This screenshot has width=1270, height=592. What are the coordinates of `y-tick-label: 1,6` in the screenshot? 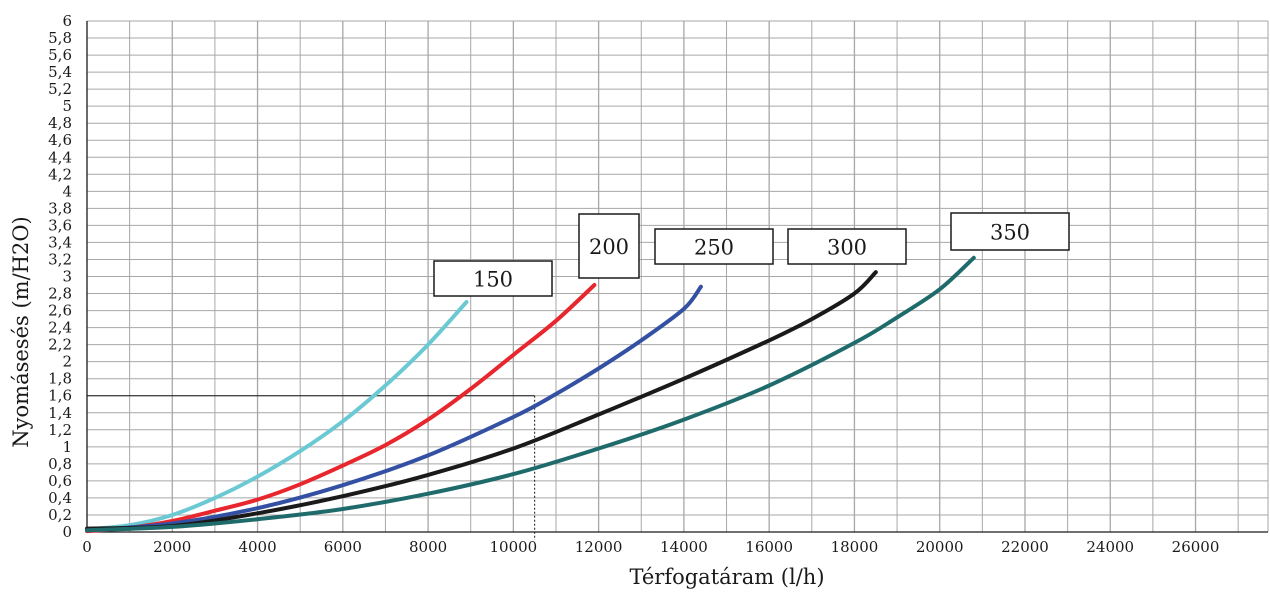 It's located at (60, 396).